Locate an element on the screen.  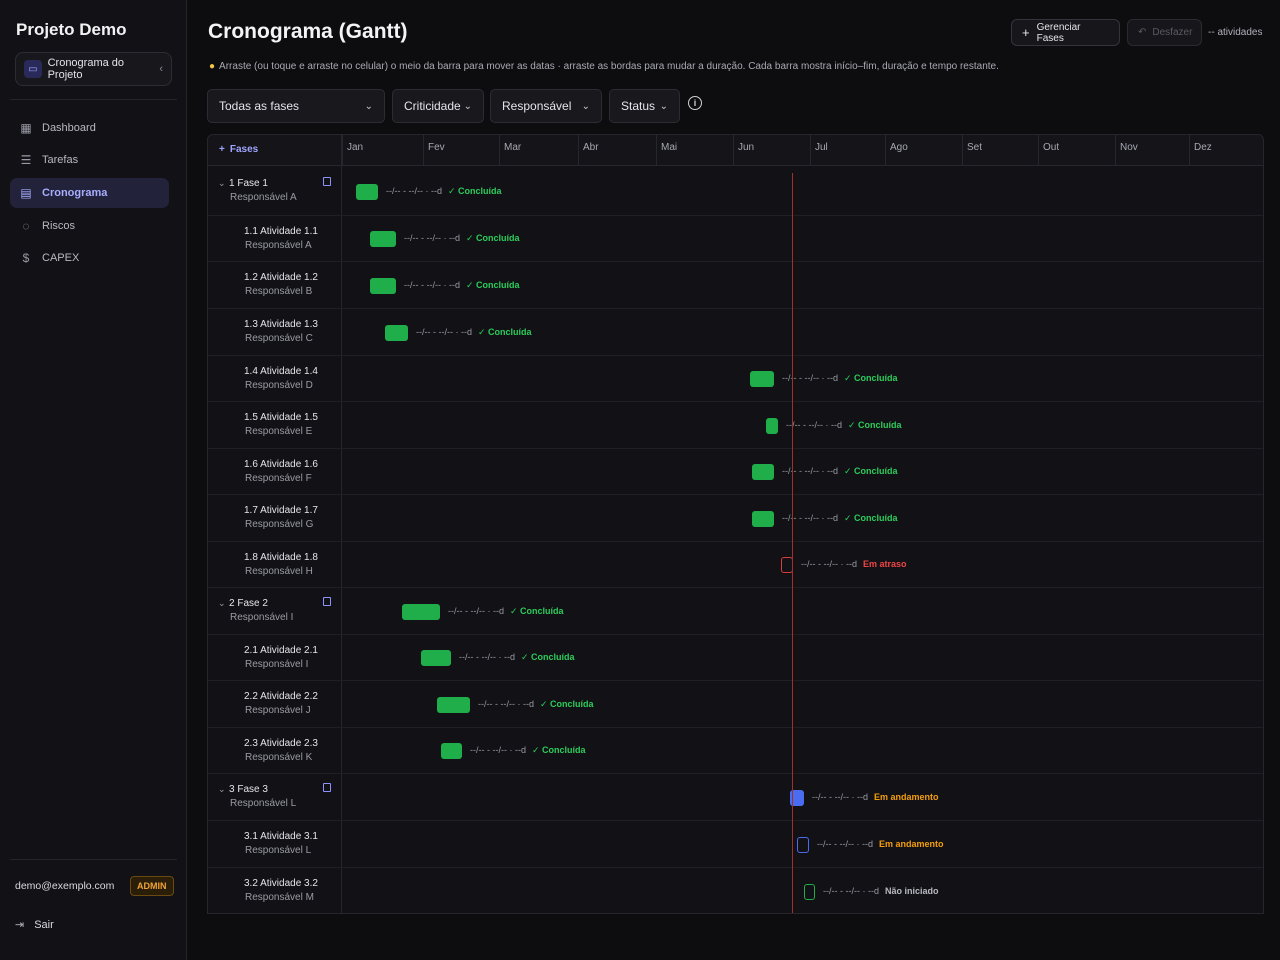
month-label: Jan is located at coordinates (355, 147).